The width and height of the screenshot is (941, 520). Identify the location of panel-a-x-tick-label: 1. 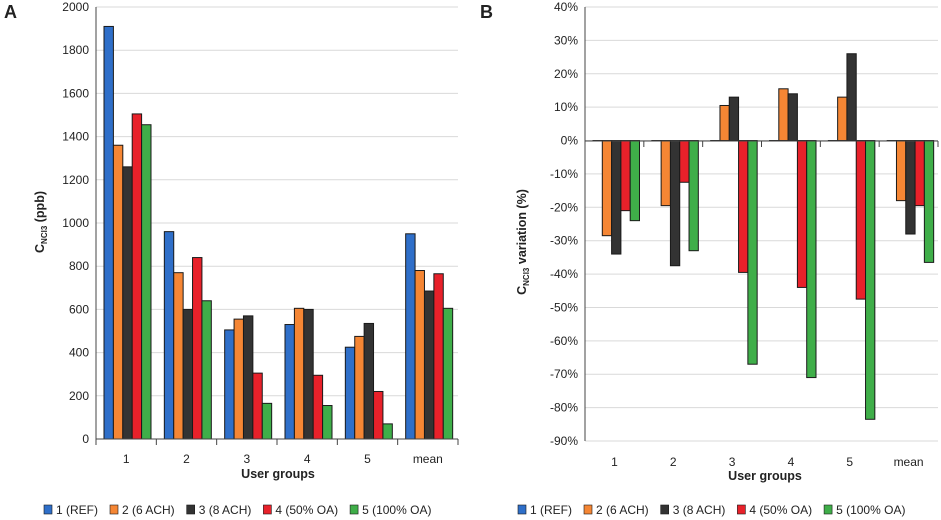
(126, 459).